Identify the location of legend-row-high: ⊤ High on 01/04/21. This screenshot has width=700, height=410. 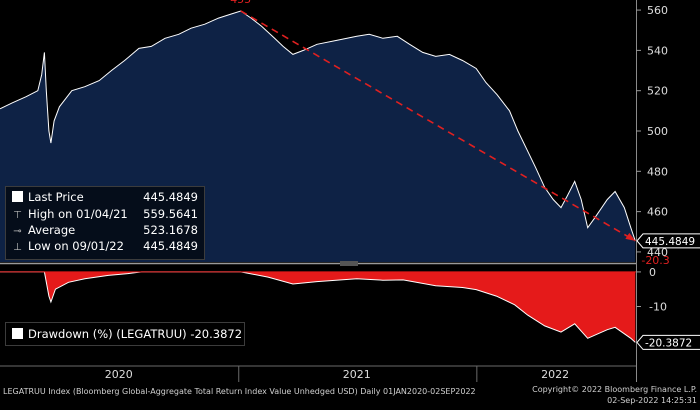
(70, 214).